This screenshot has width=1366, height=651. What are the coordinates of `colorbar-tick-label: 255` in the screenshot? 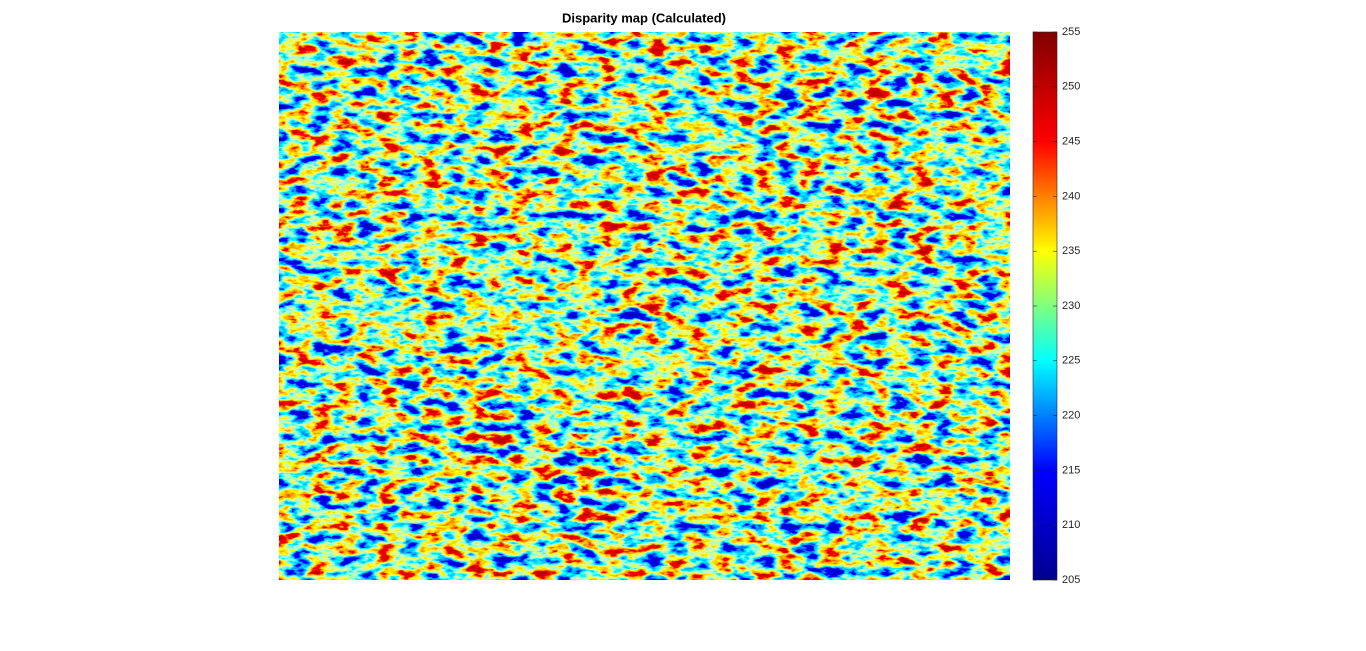 It's located at (1071, 32).